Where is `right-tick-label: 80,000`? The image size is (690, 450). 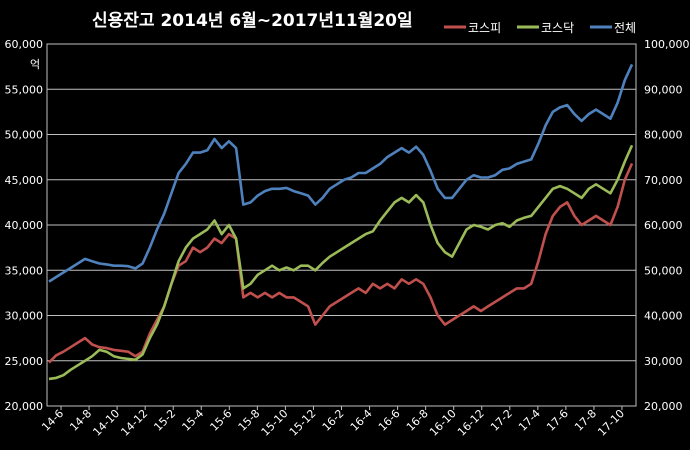
right-tick-label: 80,000 is located at coordinates (663, 135).